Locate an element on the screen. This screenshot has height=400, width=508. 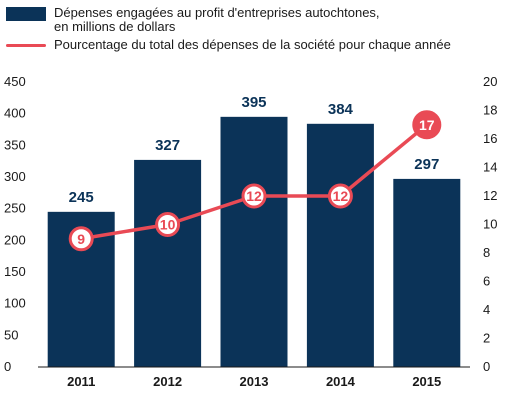
bar-value-label: 297 is located at coordinates (426, 164).